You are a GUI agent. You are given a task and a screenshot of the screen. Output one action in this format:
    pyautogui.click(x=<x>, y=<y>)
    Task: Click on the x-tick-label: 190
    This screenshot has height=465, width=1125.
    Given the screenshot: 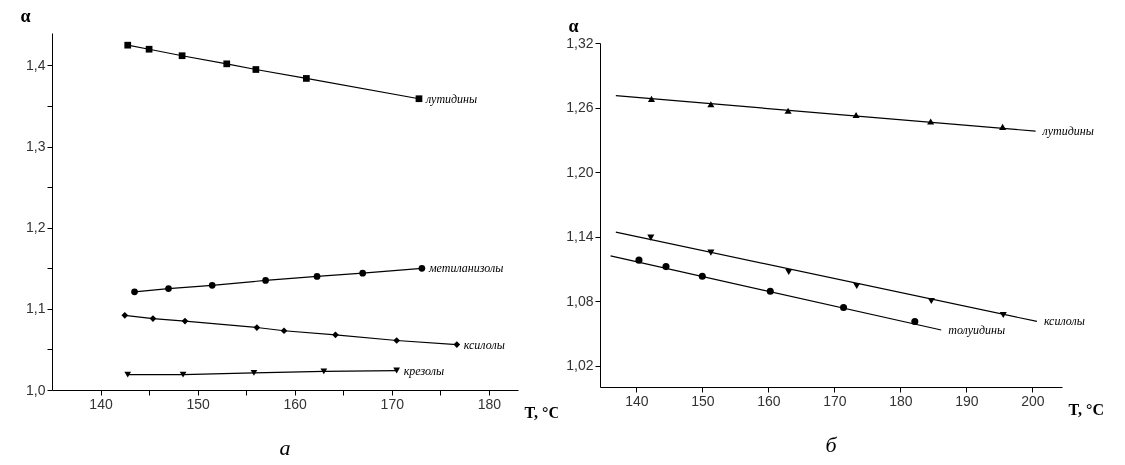 What is the action you would take?
    pyautogui.click(x=967, y=400)
    